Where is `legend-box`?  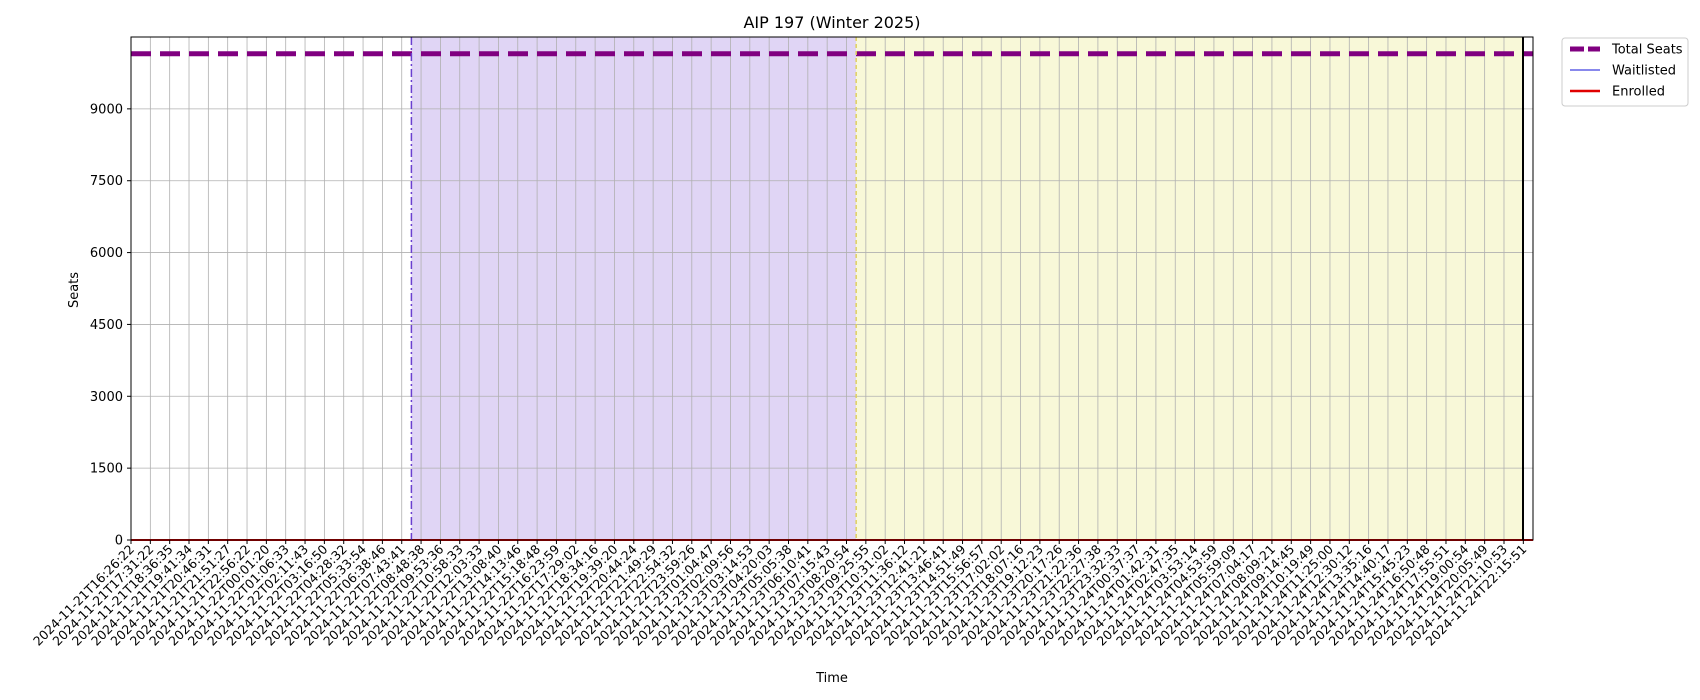 legend-box is located at coordinates (1625, 72).